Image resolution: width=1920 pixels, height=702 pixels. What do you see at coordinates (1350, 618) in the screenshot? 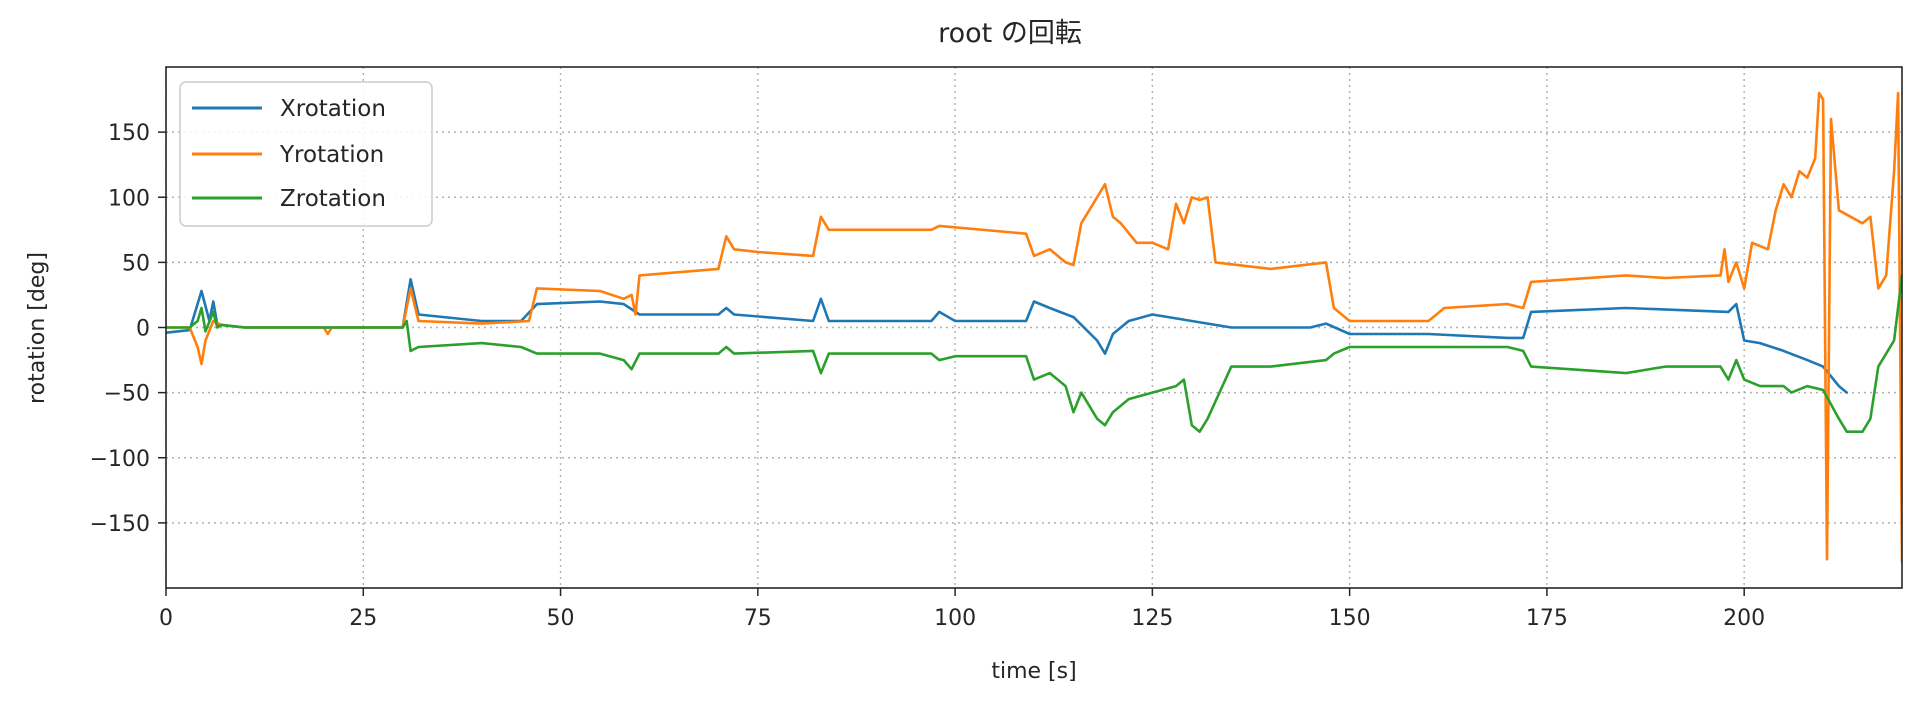
I see `x-tick-label: 150` at bounding box center [1350, 618].